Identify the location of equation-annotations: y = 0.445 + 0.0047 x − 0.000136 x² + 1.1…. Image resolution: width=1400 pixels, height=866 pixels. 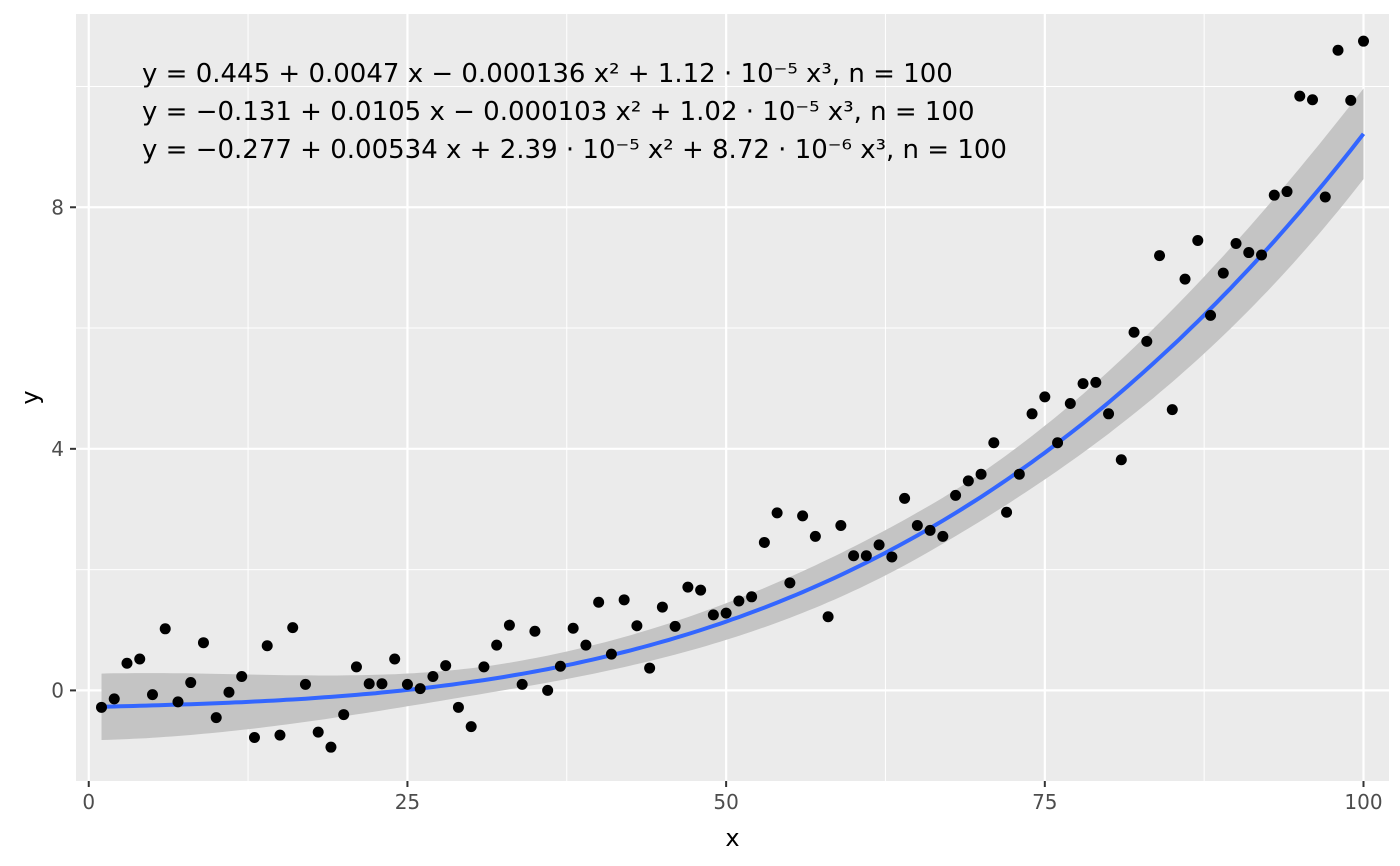
(574, 112).